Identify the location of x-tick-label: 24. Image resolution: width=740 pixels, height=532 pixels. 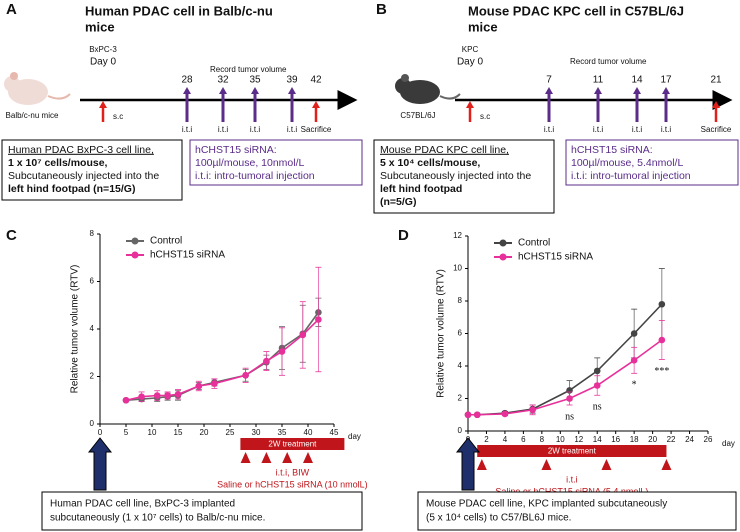
(689, 439).